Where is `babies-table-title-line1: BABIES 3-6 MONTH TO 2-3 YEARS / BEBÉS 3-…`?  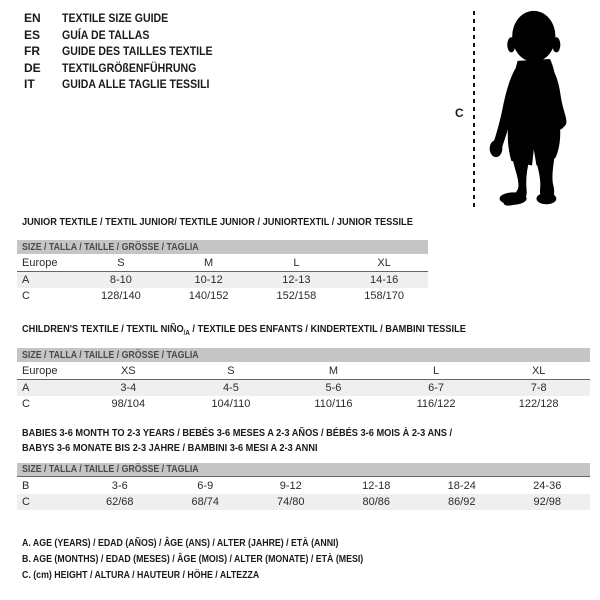 babies-table-title-line1: BABIES 3-6 MONTH TO 2-3 YEARS / BEBÉS 3-… is located at coordinates (237, 433).